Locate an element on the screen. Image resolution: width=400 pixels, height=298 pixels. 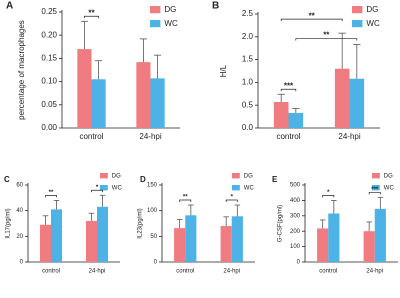
y-tick-label: 0.25 is located at coordinates (49, 11).